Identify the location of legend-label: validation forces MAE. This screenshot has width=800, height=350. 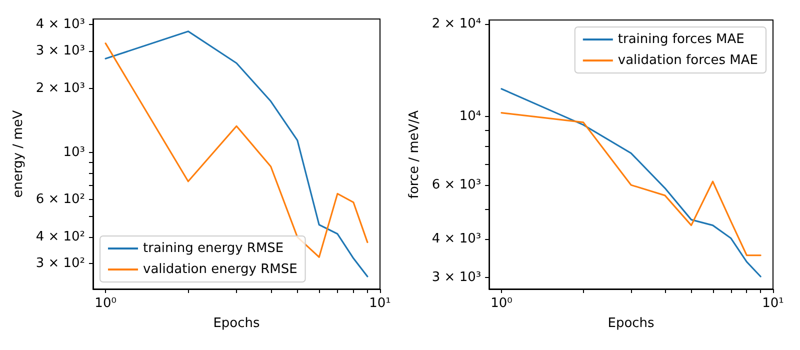
(688, 60).